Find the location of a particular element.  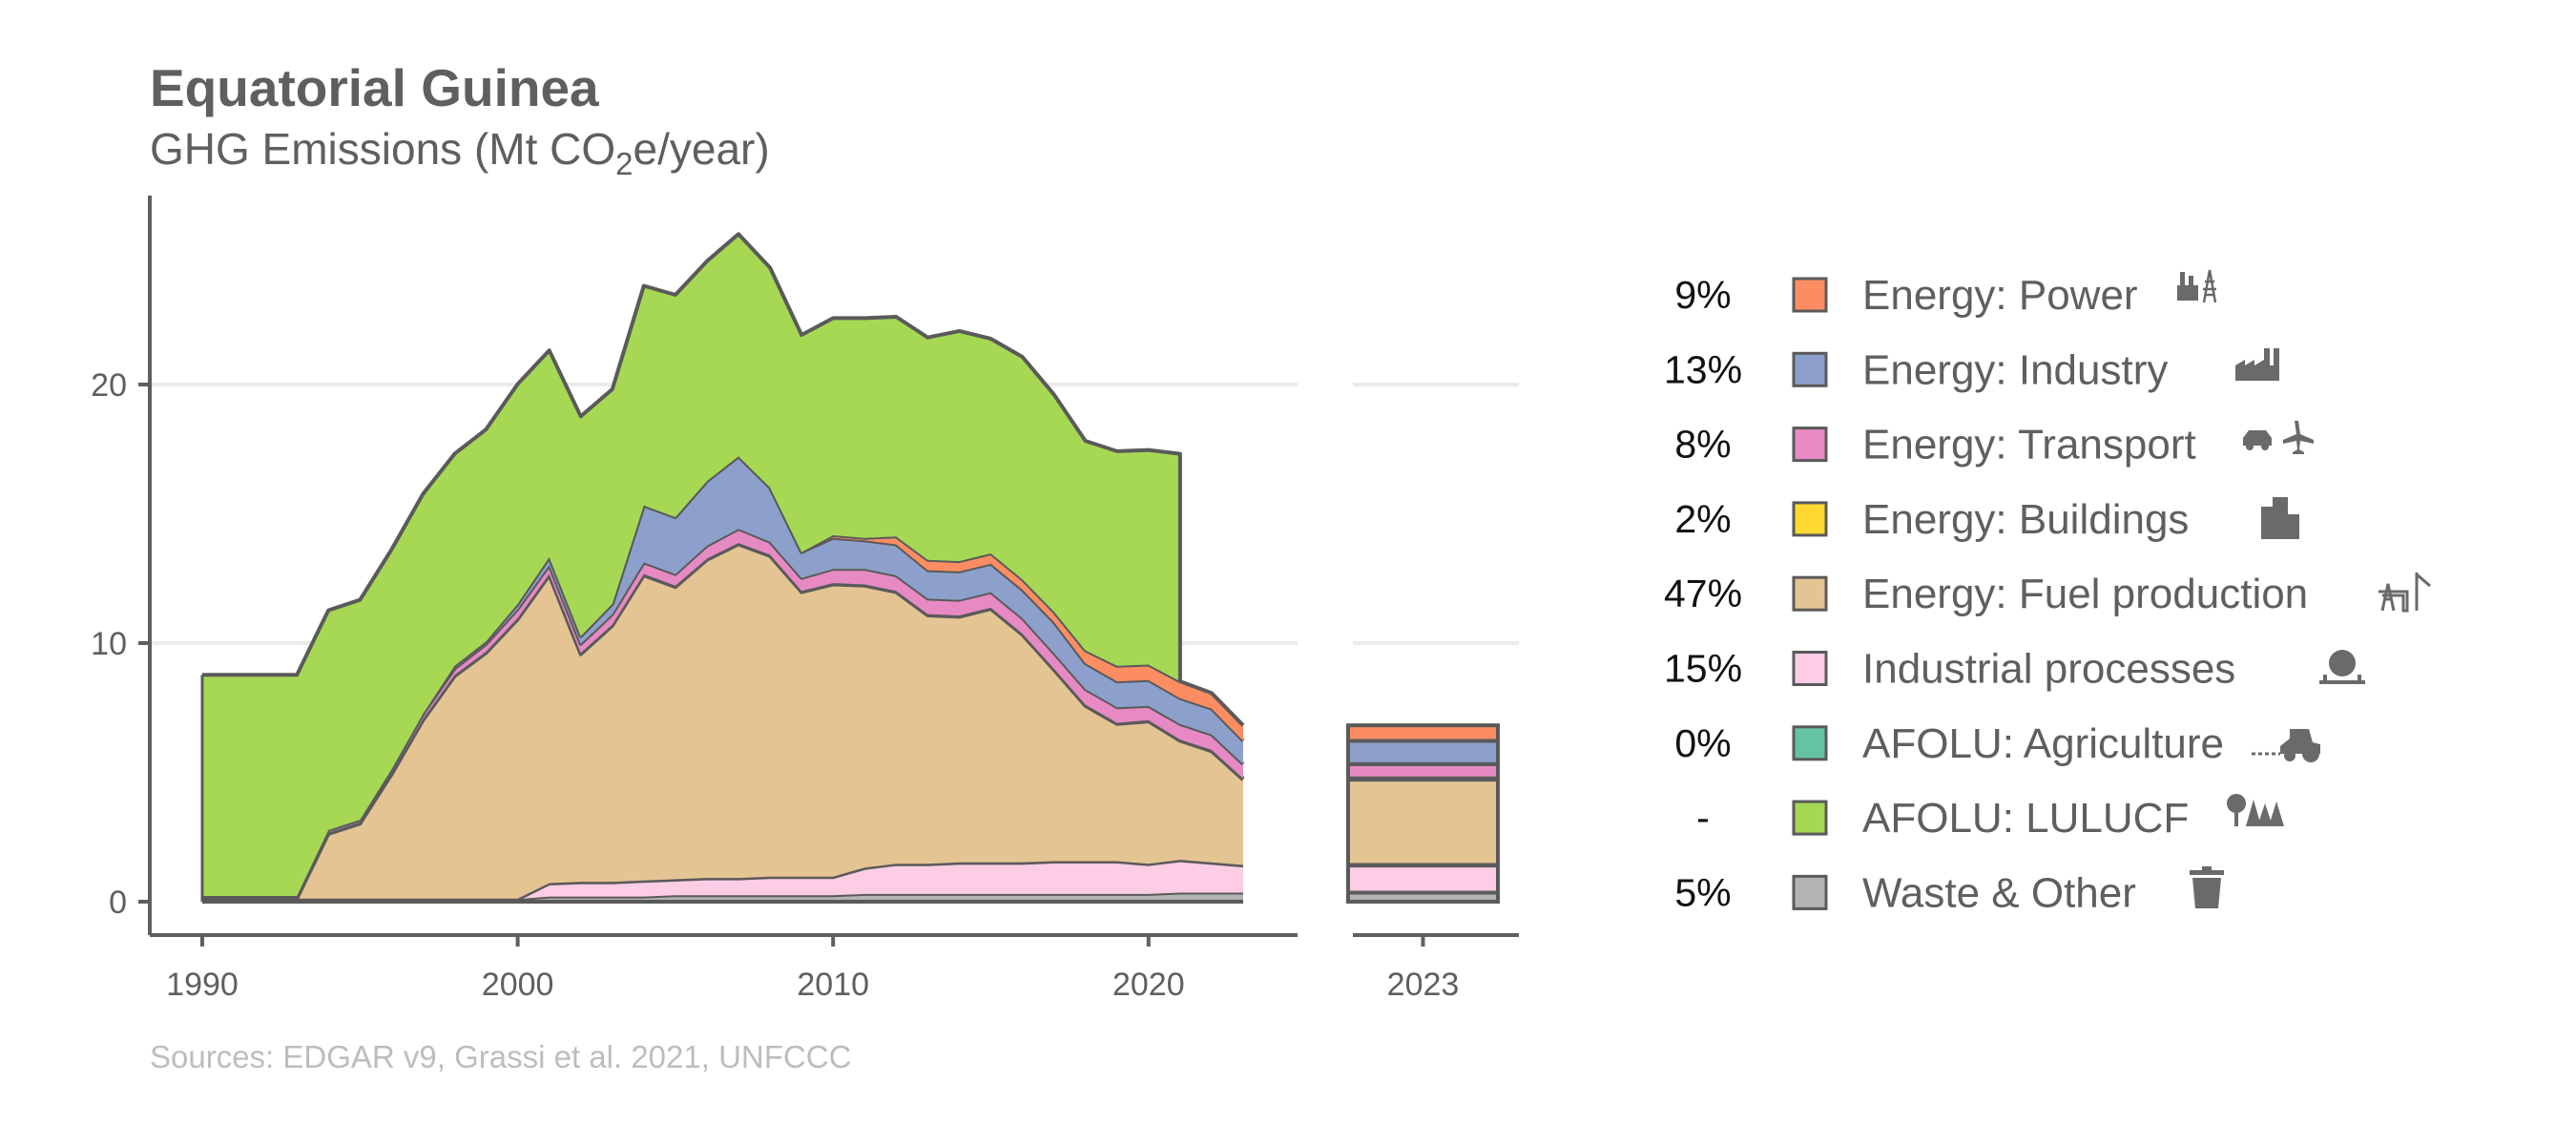

legend-label: Energy: Industry is located at coordinates (2015, 369).